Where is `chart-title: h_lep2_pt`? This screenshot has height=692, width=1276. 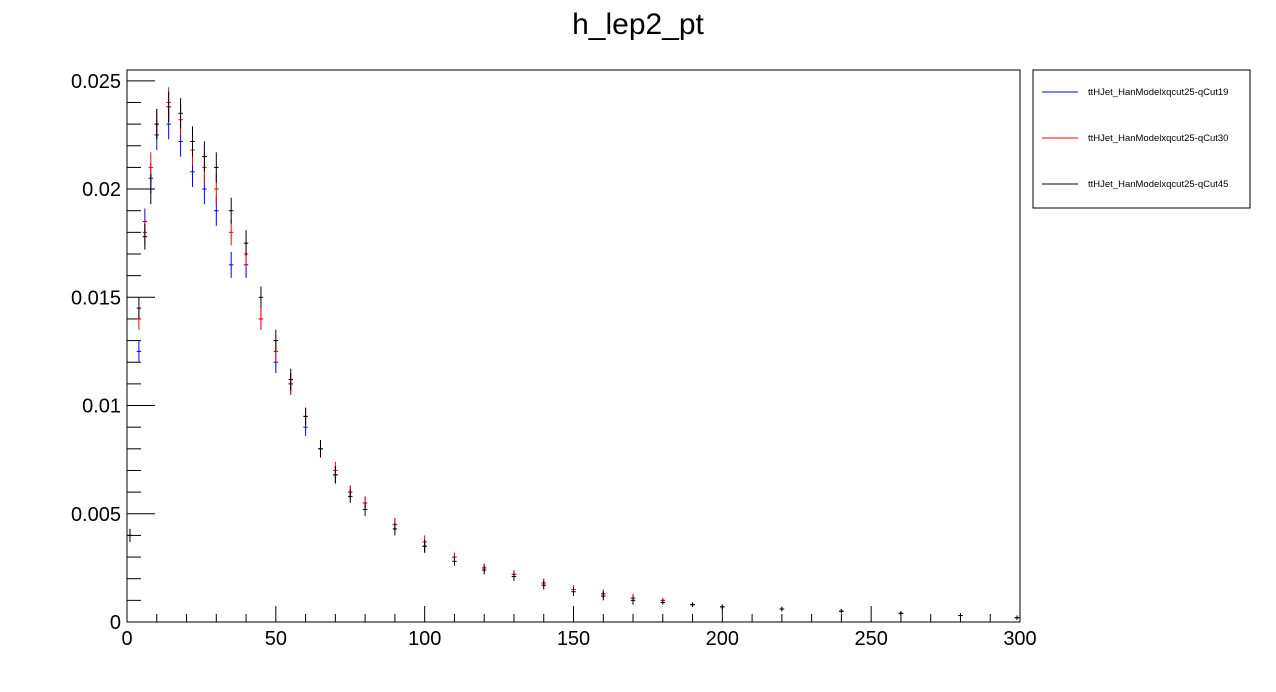
chart-title: h_lep2_pt is located at coordinates (638, 24).